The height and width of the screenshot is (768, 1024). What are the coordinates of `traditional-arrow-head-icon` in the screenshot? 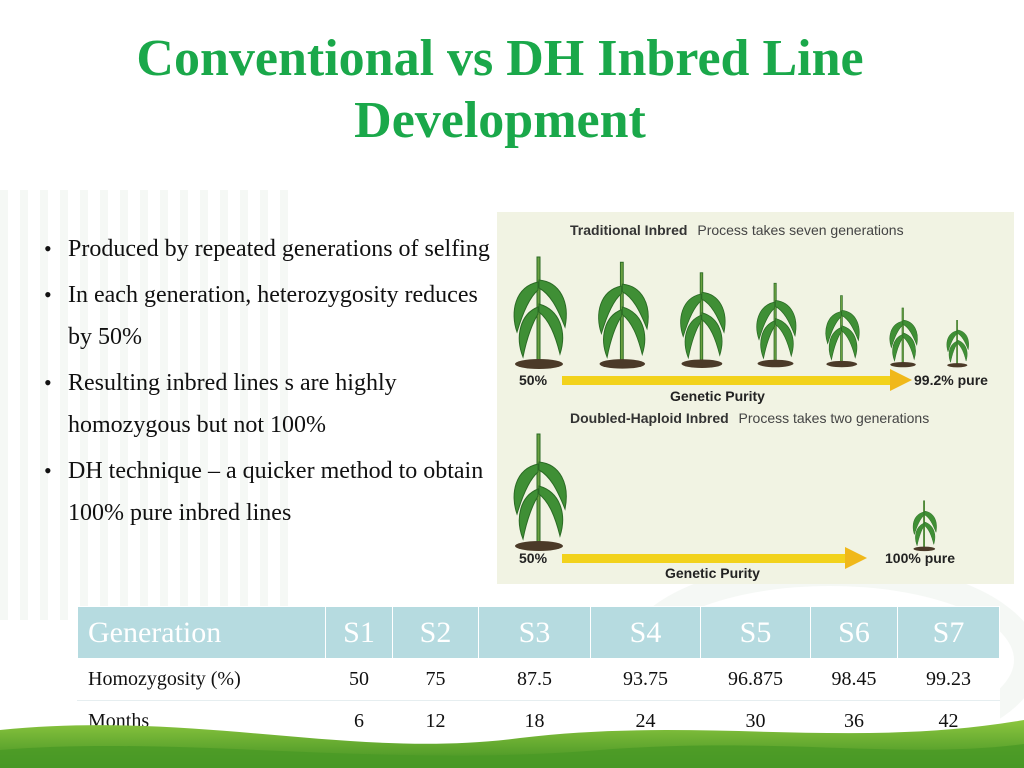 It's located at (901, 380).